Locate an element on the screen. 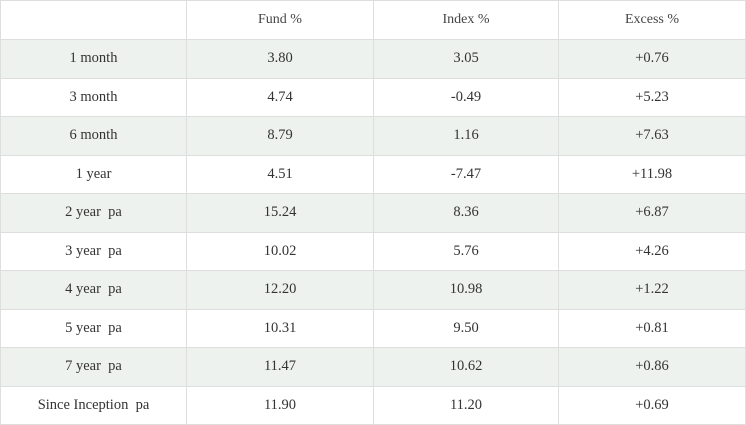 The width and height of the screenshot is (746, 425). excess-percent-cell: +5.23 is located at coordinates (652, 97).